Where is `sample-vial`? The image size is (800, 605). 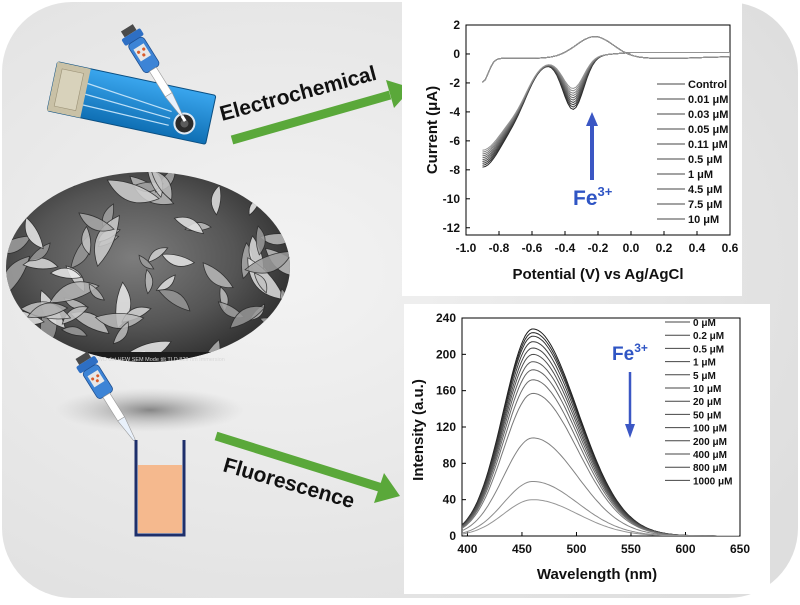 sample-vial is located at coordinates (160, 488).